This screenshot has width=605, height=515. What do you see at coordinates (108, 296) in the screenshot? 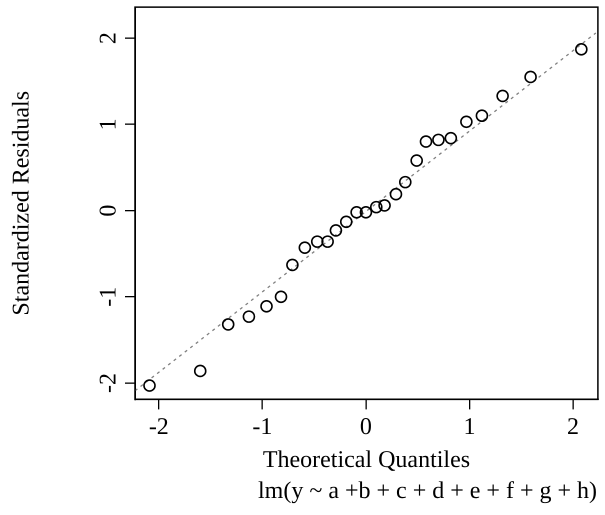
I see `y-tick-label: -1` at bounding box center [108, 296].